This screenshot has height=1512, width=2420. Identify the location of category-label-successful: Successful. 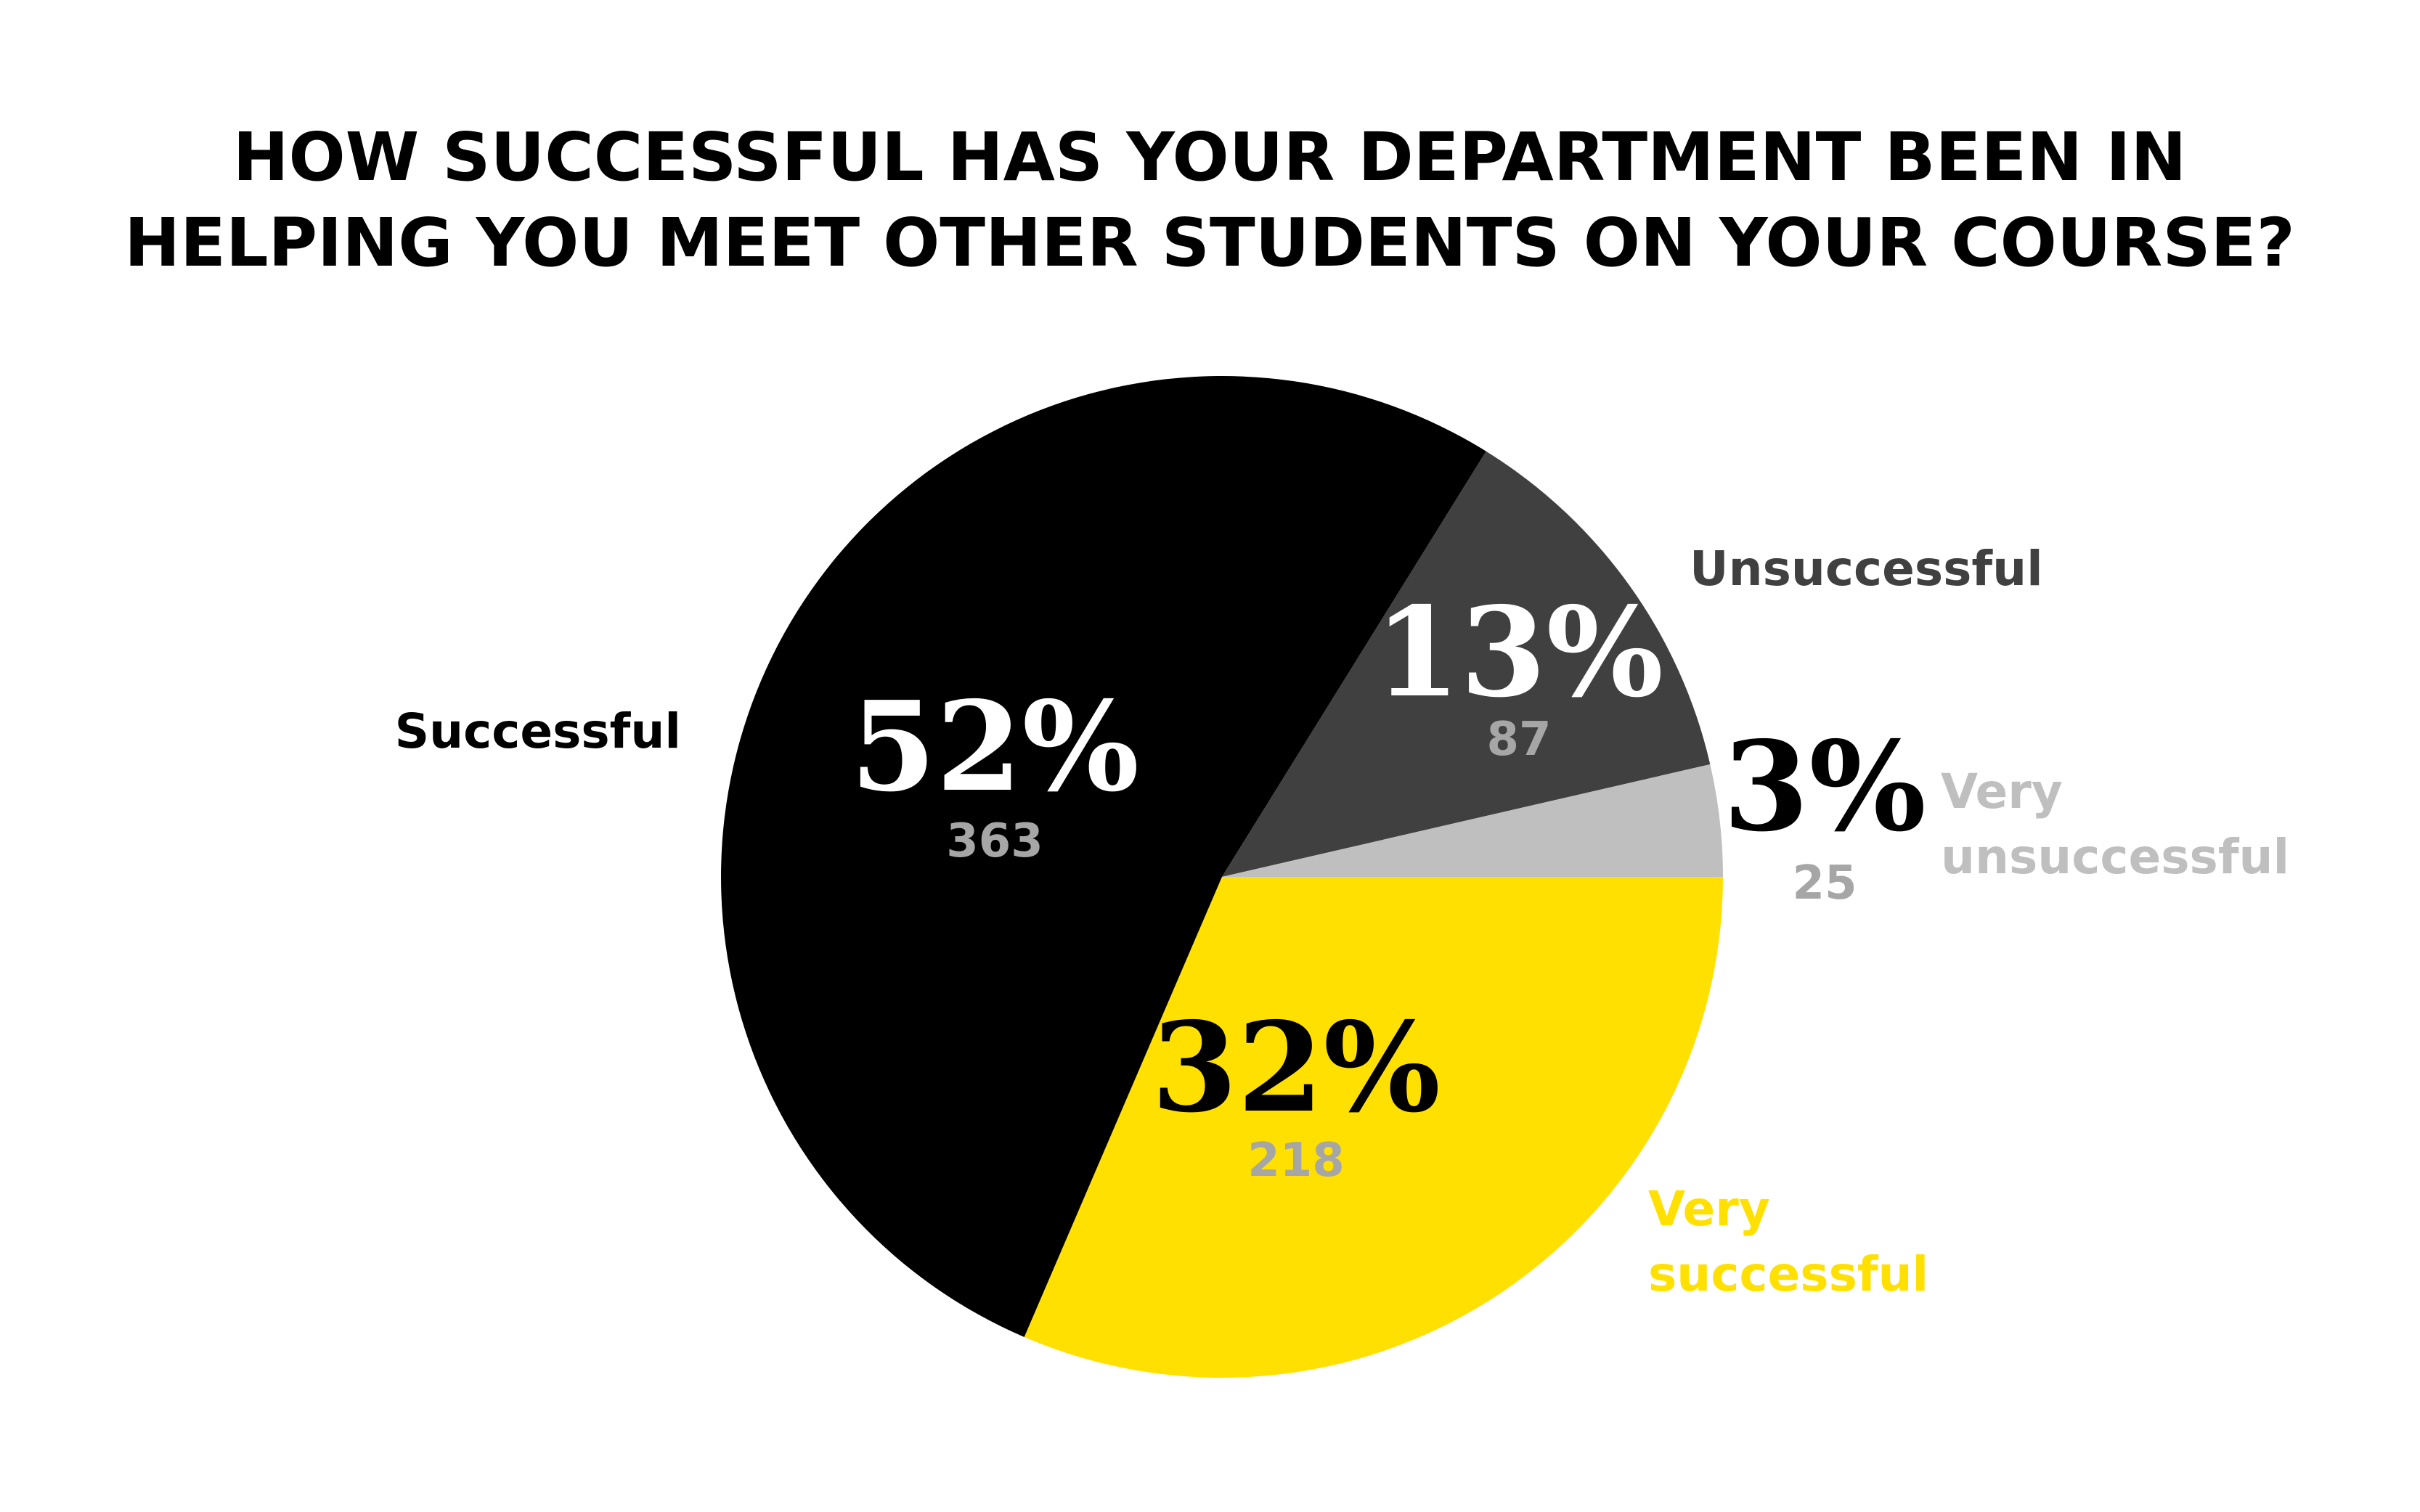
(538, 731).